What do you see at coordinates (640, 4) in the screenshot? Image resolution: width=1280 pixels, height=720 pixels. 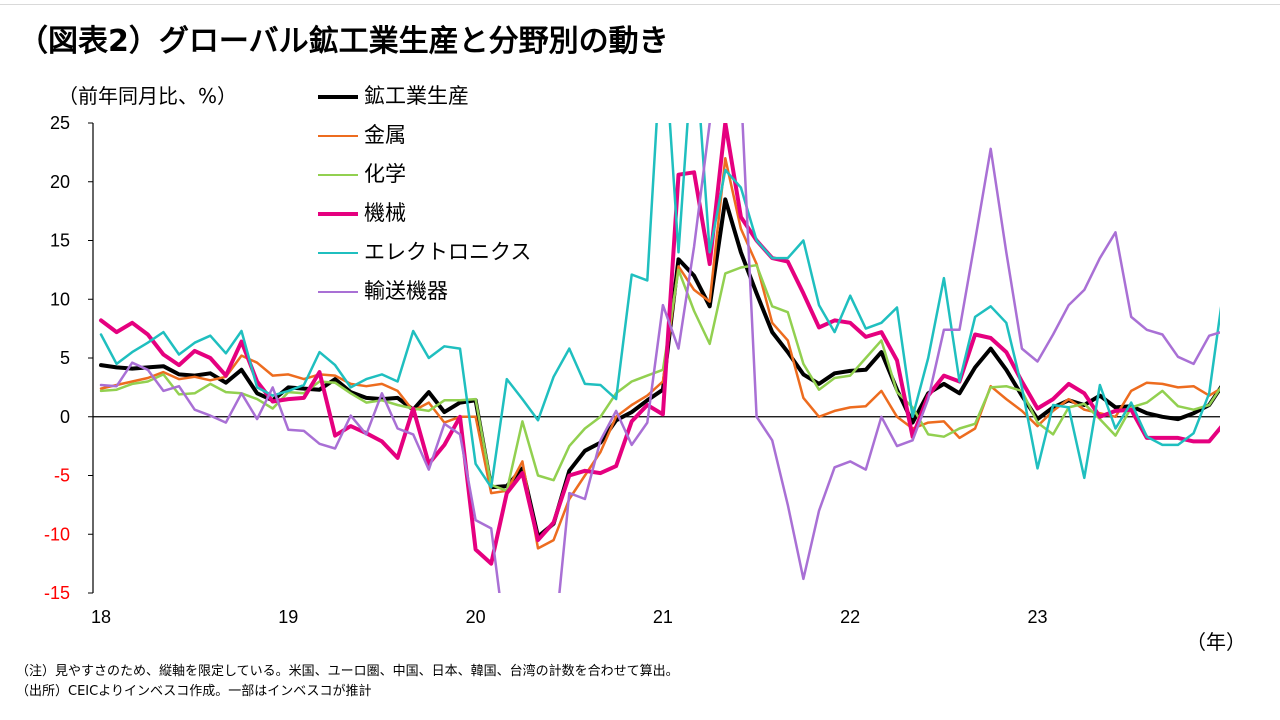 I see `title-rule` at bounding box center [640, 4].